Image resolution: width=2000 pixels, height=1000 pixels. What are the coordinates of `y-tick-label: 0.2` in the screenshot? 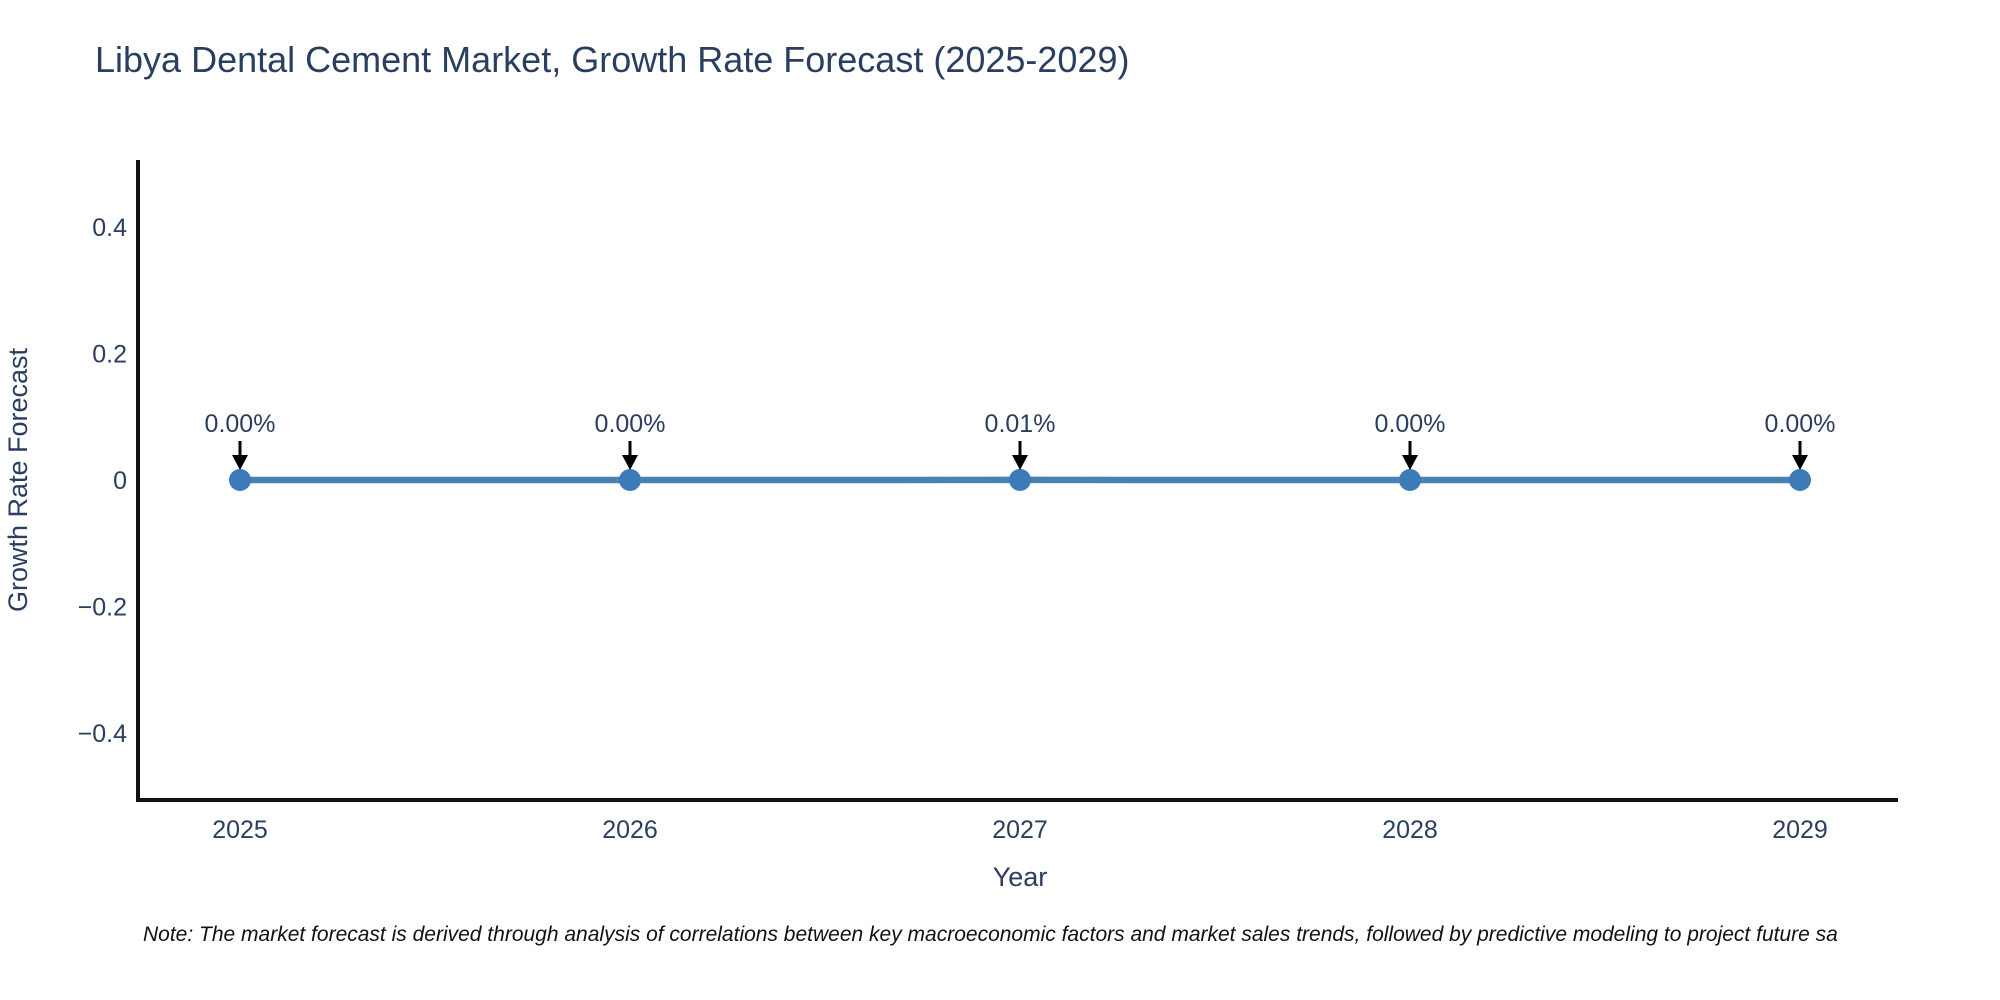 It's located at (109, 355).